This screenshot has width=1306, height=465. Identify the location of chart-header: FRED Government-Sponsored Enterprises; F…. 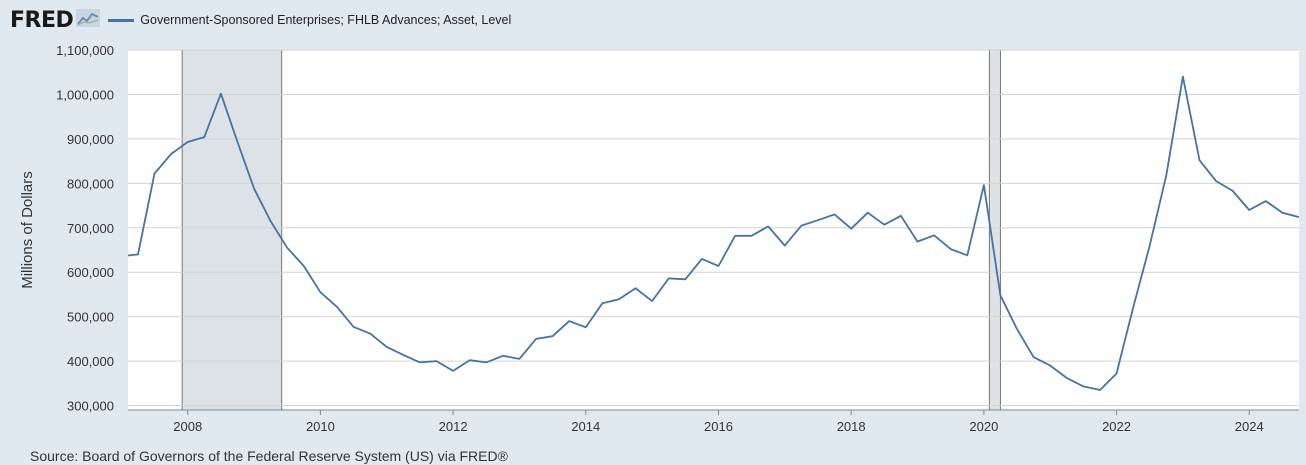
(260, 20).